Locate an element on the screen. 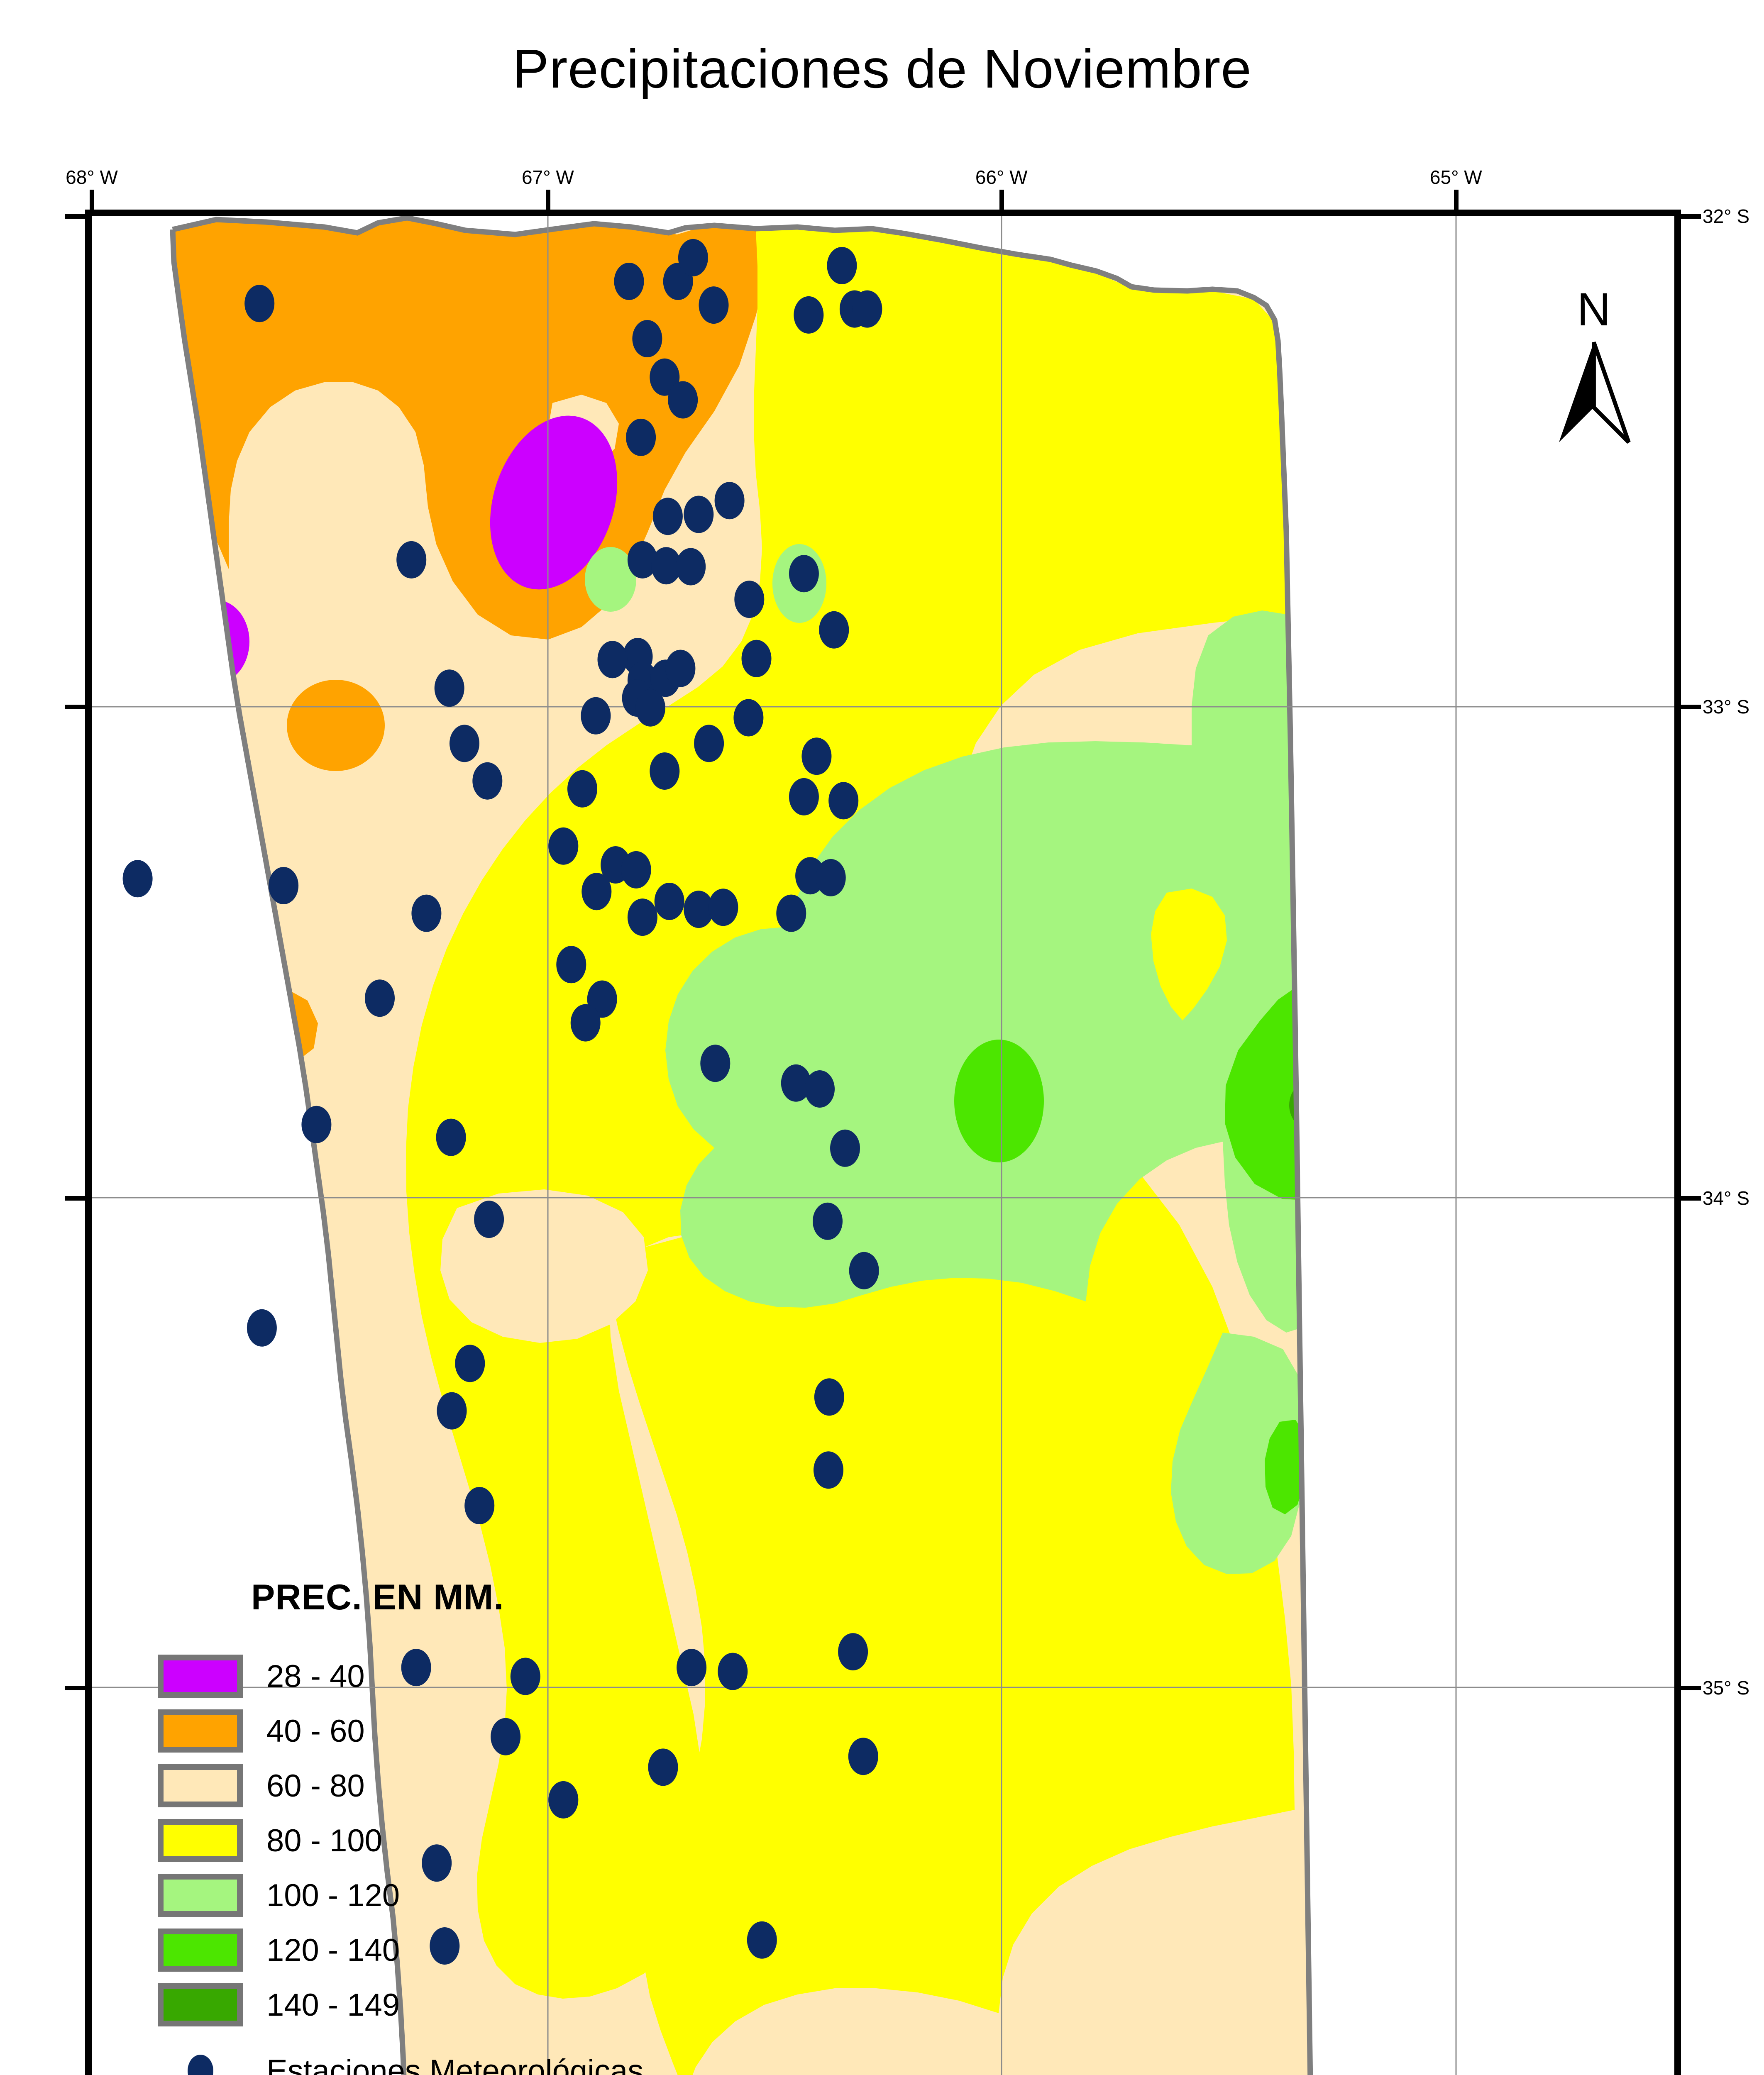  precip-band-100-120-blob1 is located at coordinates (610, 579).